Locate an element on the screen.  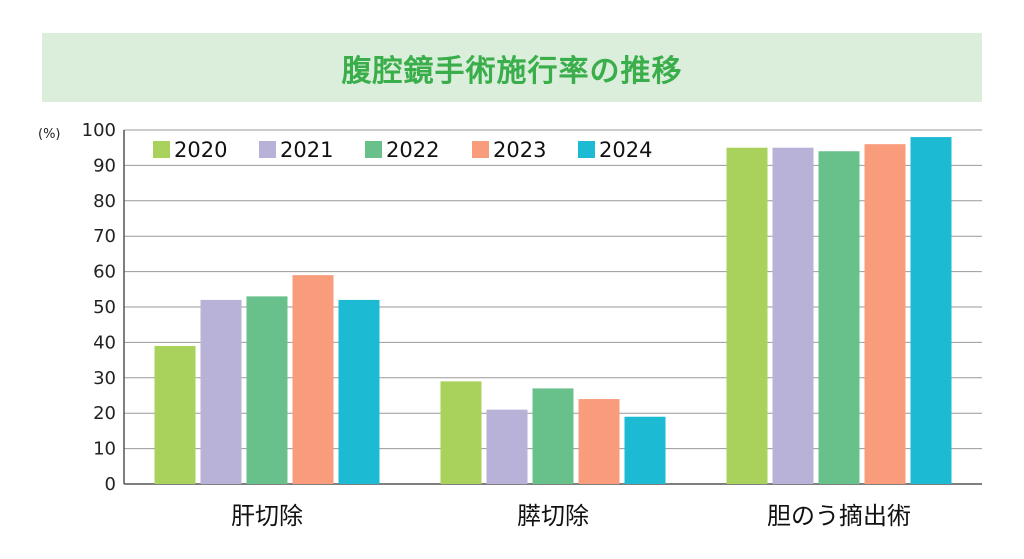
y-tick-label: 10 is located at coordinates (104, 449).